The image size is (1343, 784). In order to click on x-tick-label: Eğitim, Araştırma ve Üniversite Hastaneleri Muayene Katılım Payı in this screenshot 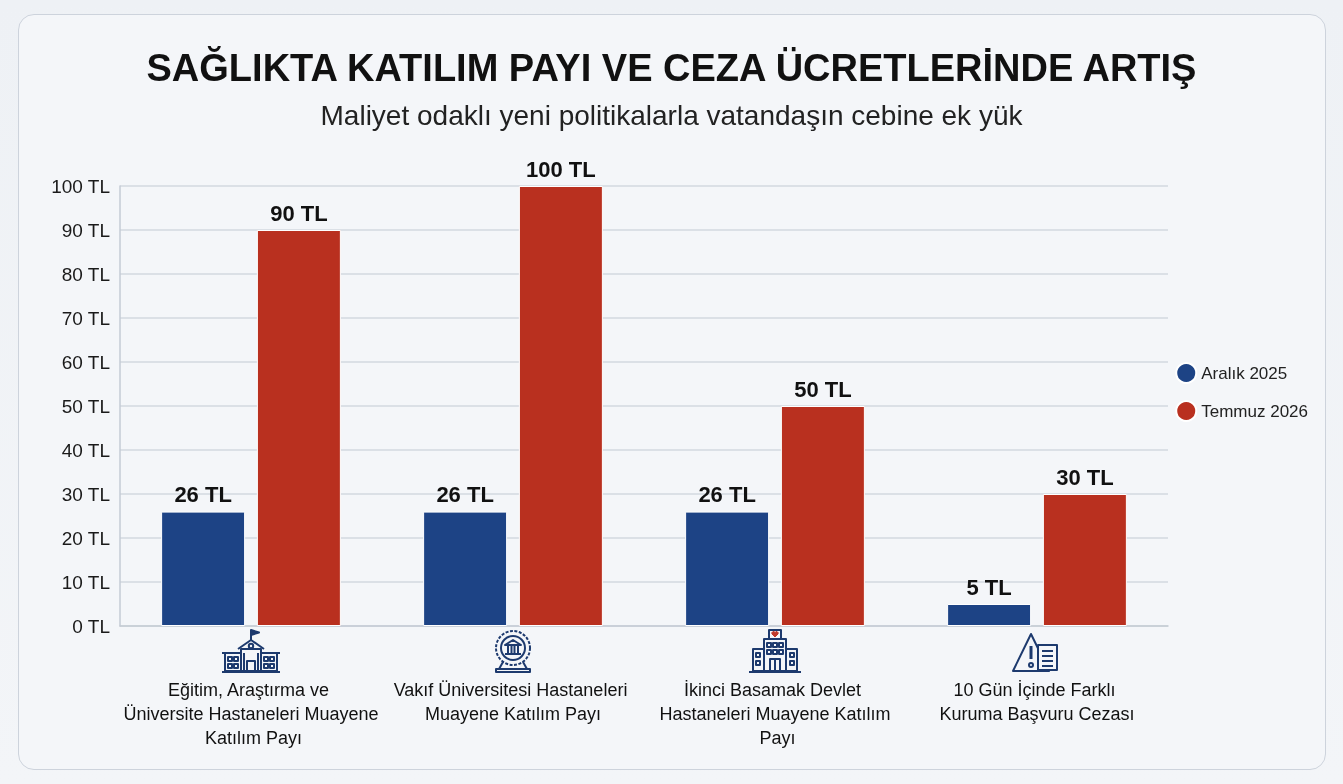, I will do `click(251, 714)`.